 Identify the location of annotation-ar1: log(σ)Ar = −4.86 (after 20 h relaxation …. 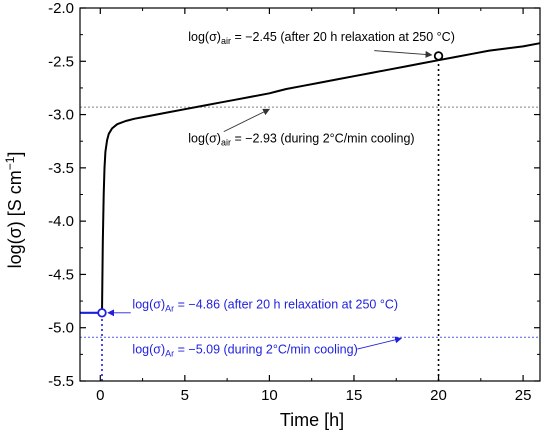
(265, 306).